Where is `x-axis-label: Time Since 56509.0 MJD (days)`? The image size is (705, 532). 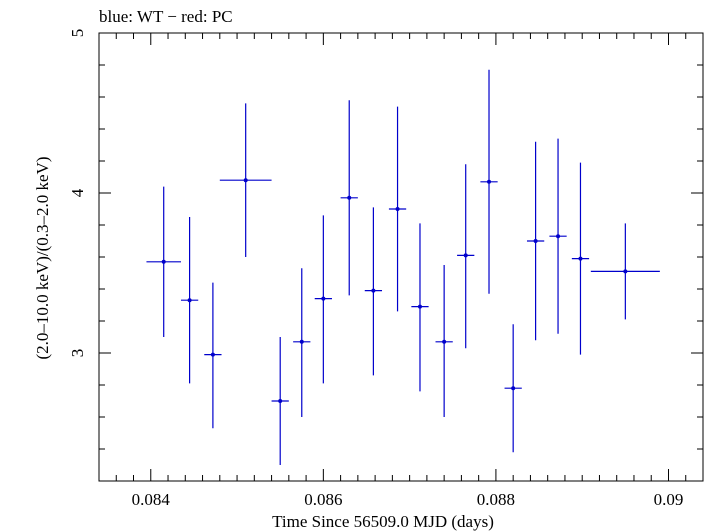
x-axis-label: Time Since 56509.0 MJD (days) is located at coordinates (383, 521).